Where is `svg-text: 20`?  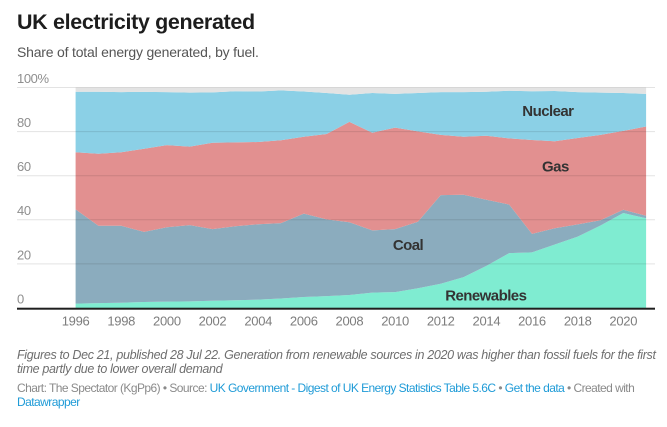 svg-text: 20 is located at coordinates (24, 254).